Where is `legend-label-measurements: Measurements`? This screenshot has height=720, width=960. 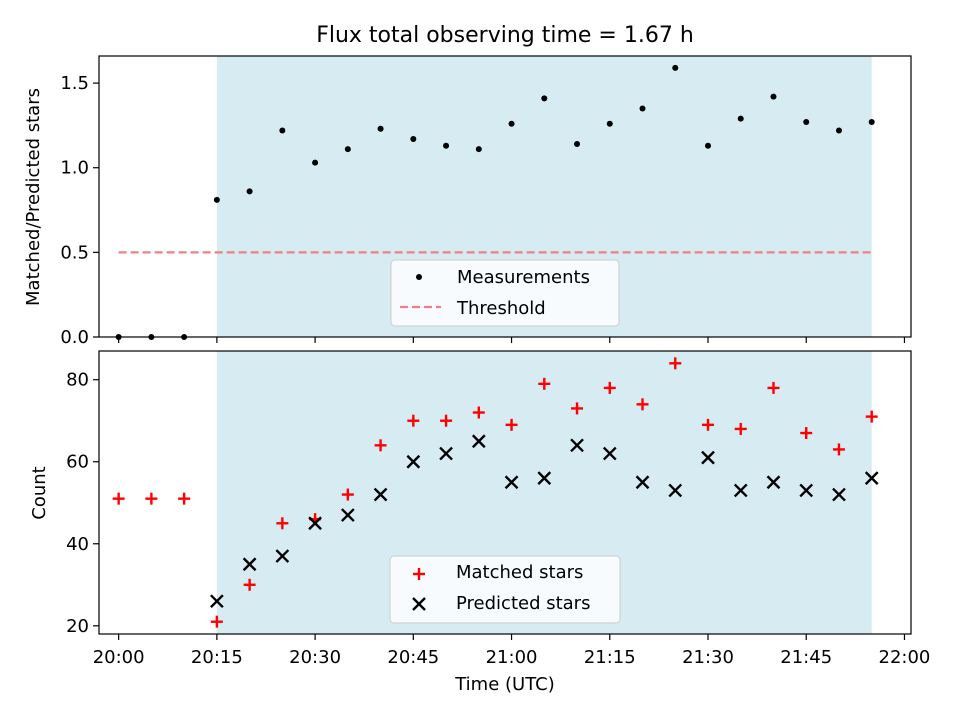
legend-label-measurements: Measurements is located at coordinates (523, 277).